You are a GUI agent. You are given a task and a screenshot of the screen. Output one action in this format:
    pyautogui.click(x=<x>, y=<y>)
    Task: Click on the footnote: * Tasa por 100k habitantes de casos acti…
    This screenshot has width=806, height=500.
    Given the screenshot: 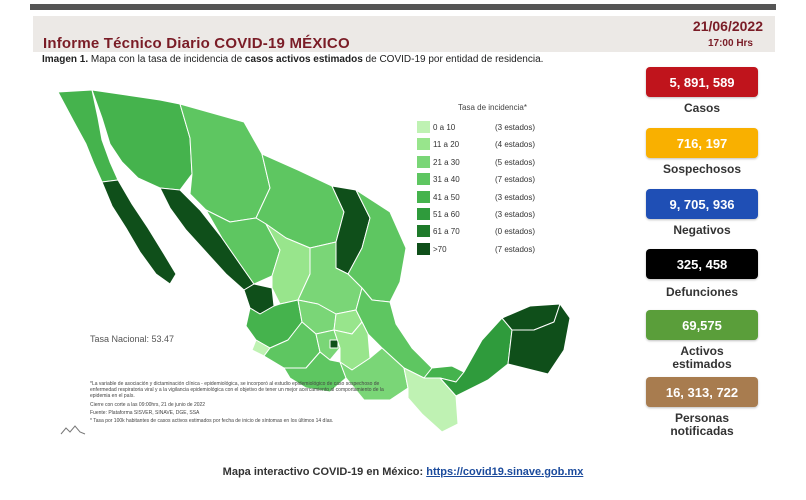 What is the action you would take?
    pyautogui.click(x=212, y=421)
    